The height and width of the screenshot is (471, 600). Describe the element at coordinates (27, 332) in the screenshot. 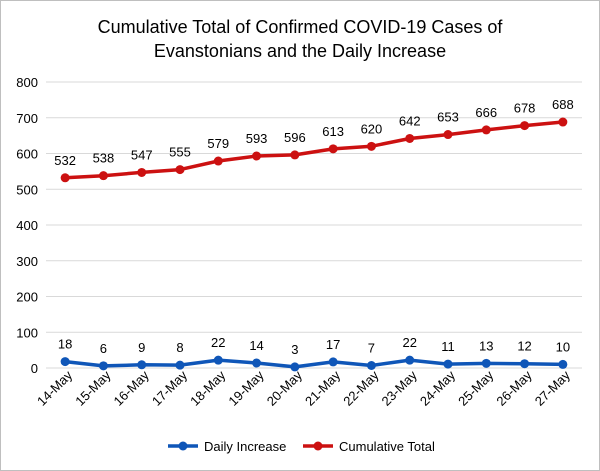

I see `y-tick-label: 100` at that location.